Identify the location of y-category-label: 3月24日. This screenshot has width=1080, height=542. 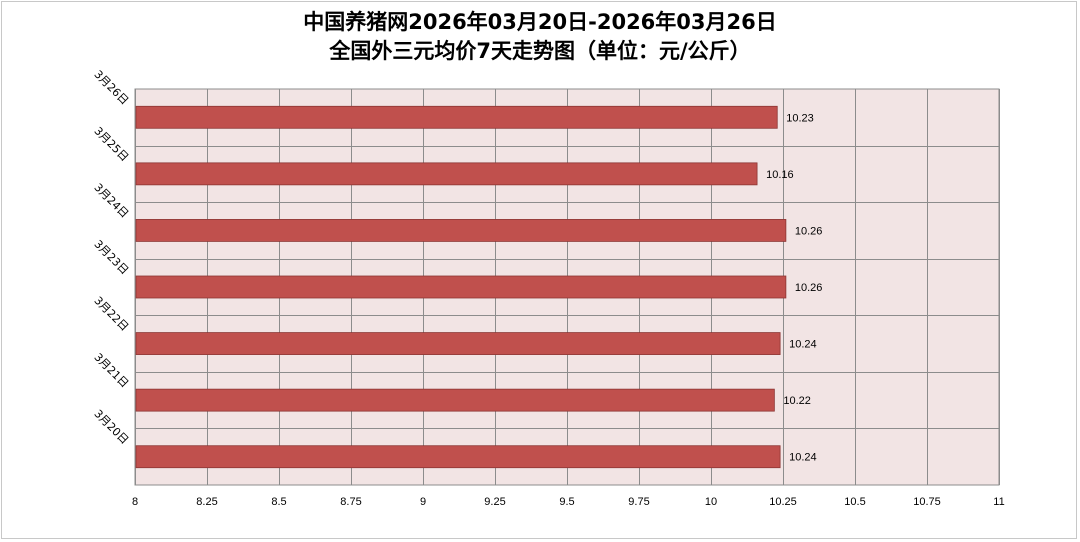
(111, 201).